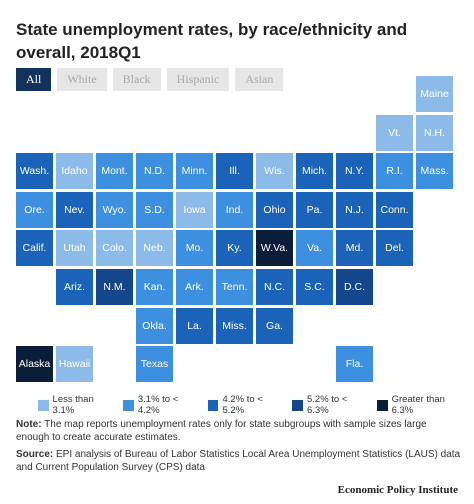 This screenshot has width=474, height=504. Describe the element at coordinates (114, 171) in the screenshot. I see `state-tile: Mont.` at that location.